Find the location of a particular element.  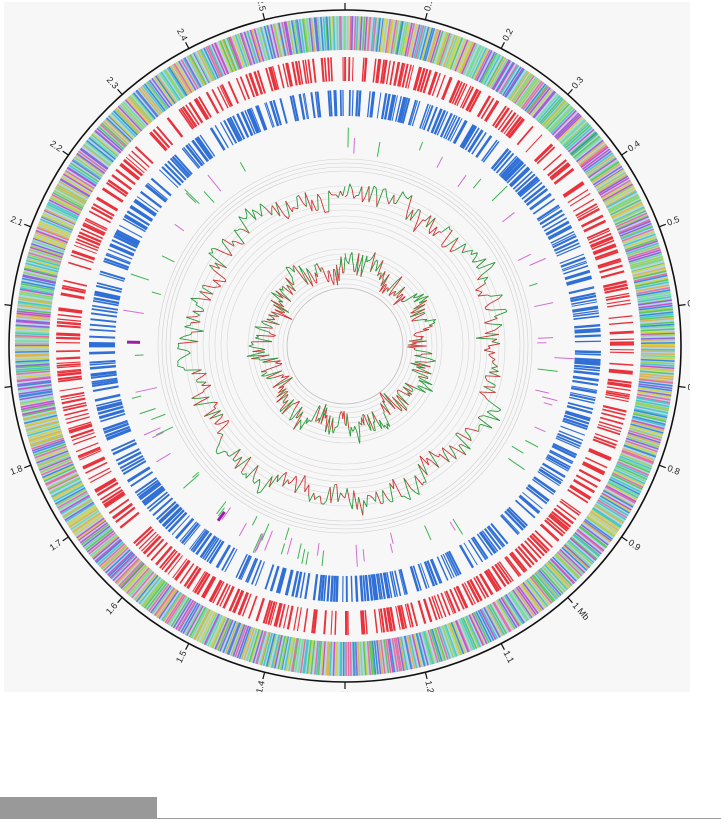

feature-mark is located at coordinates (136, 397).